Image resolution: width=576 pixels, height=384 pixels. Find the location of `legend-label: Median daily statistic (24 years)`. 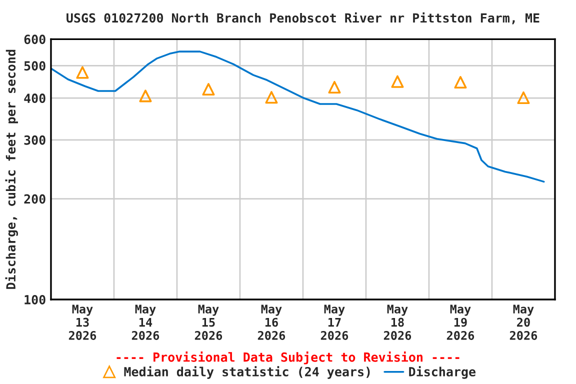

legend-label: Median daily statistic (24 years) is located at coordinates (247, 372).